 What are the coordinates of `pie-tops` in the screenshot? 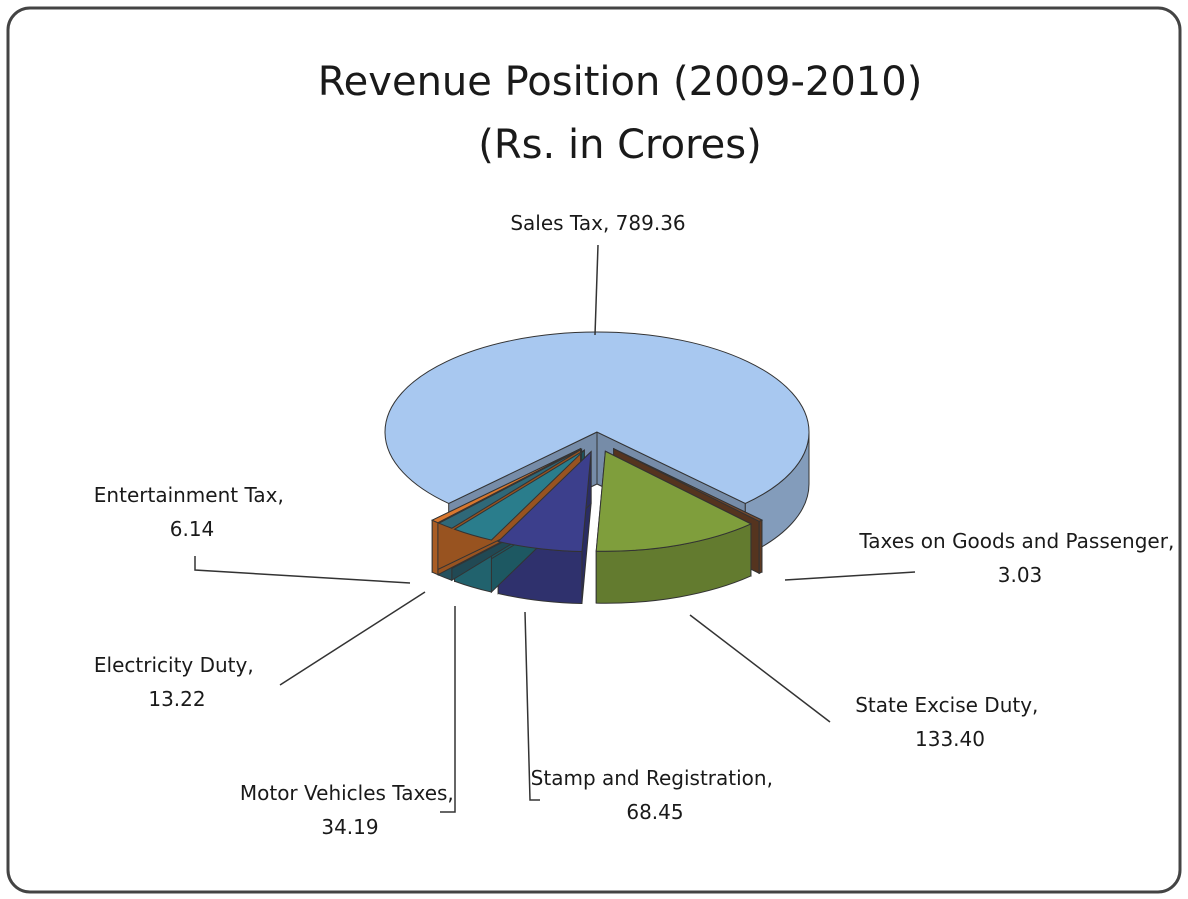 It's located at (597, 442).